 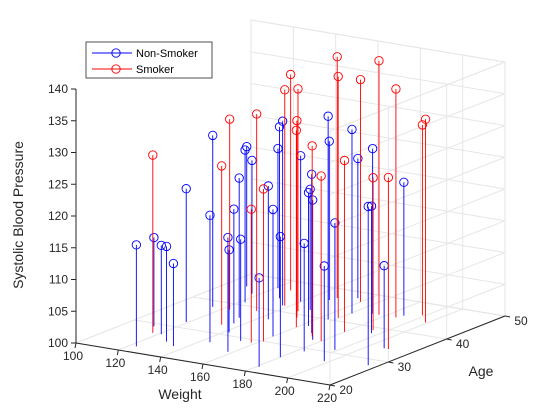 I want to click on legend-marker-non-smoker, so click(x=116, y=53).